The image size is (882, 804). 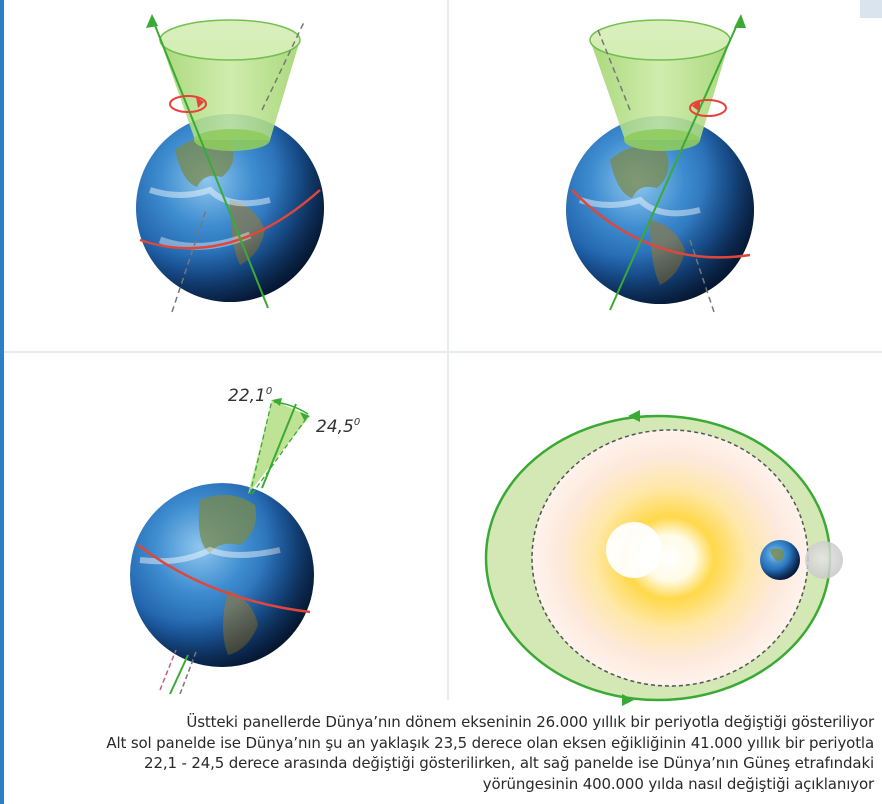 I want to click on axis-south, so click(x=179, y=674).